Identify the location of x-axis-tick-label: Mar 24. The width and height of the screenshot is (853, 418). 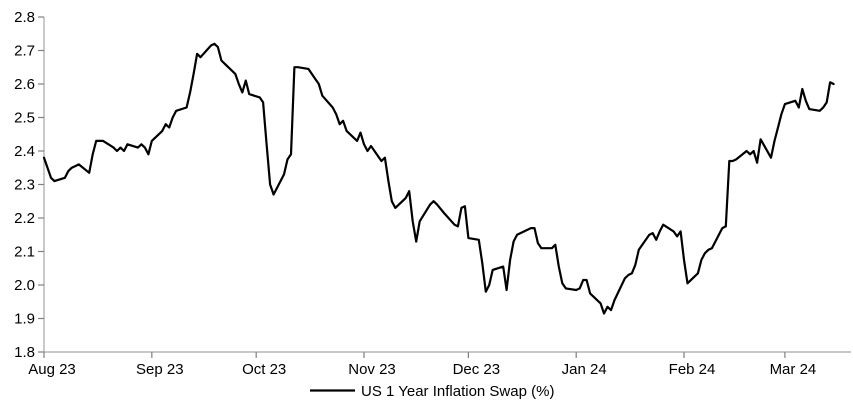
(793, 369).